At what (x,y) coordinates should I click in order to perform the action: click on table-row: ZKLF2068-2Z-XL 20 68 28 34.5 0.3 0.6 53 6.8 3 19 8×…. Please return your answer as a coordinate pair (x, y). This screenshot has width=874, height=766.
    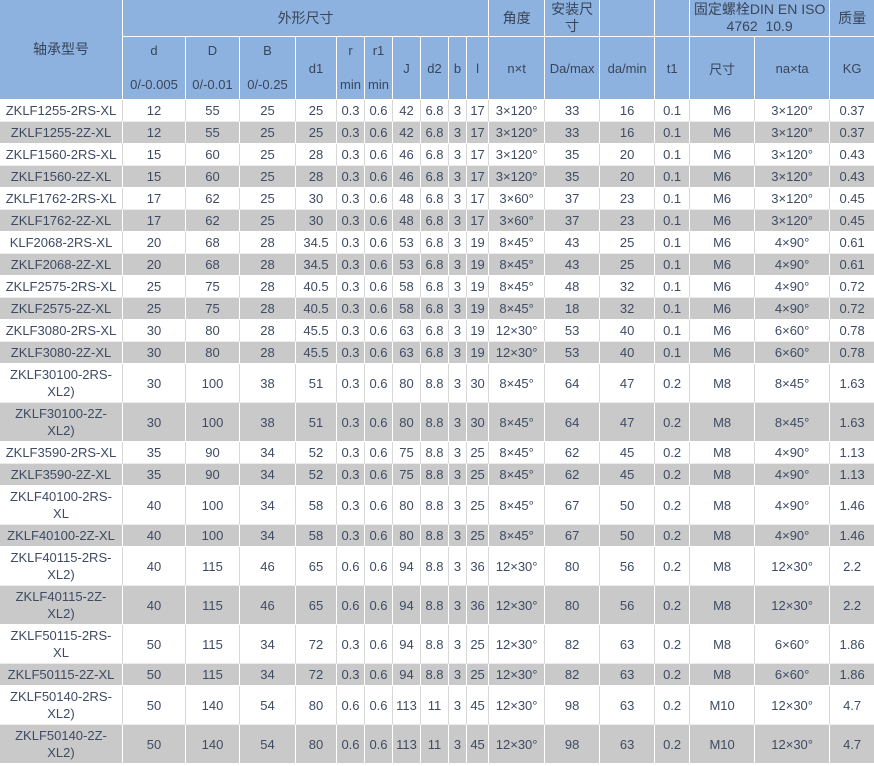
    Looking at the image, I should click on (437, 265).